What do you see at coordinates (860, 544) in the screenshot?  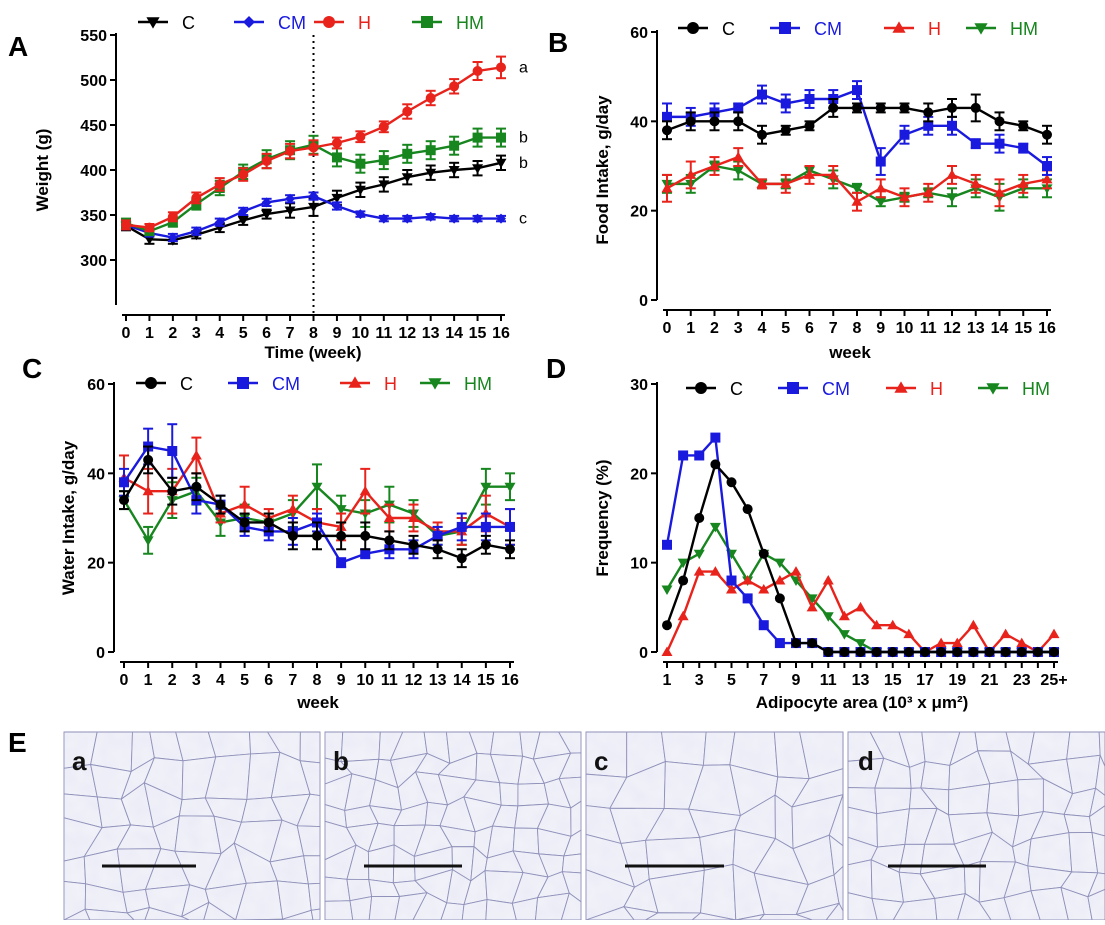 I see `series-CM` at bounding box center [860, 544].